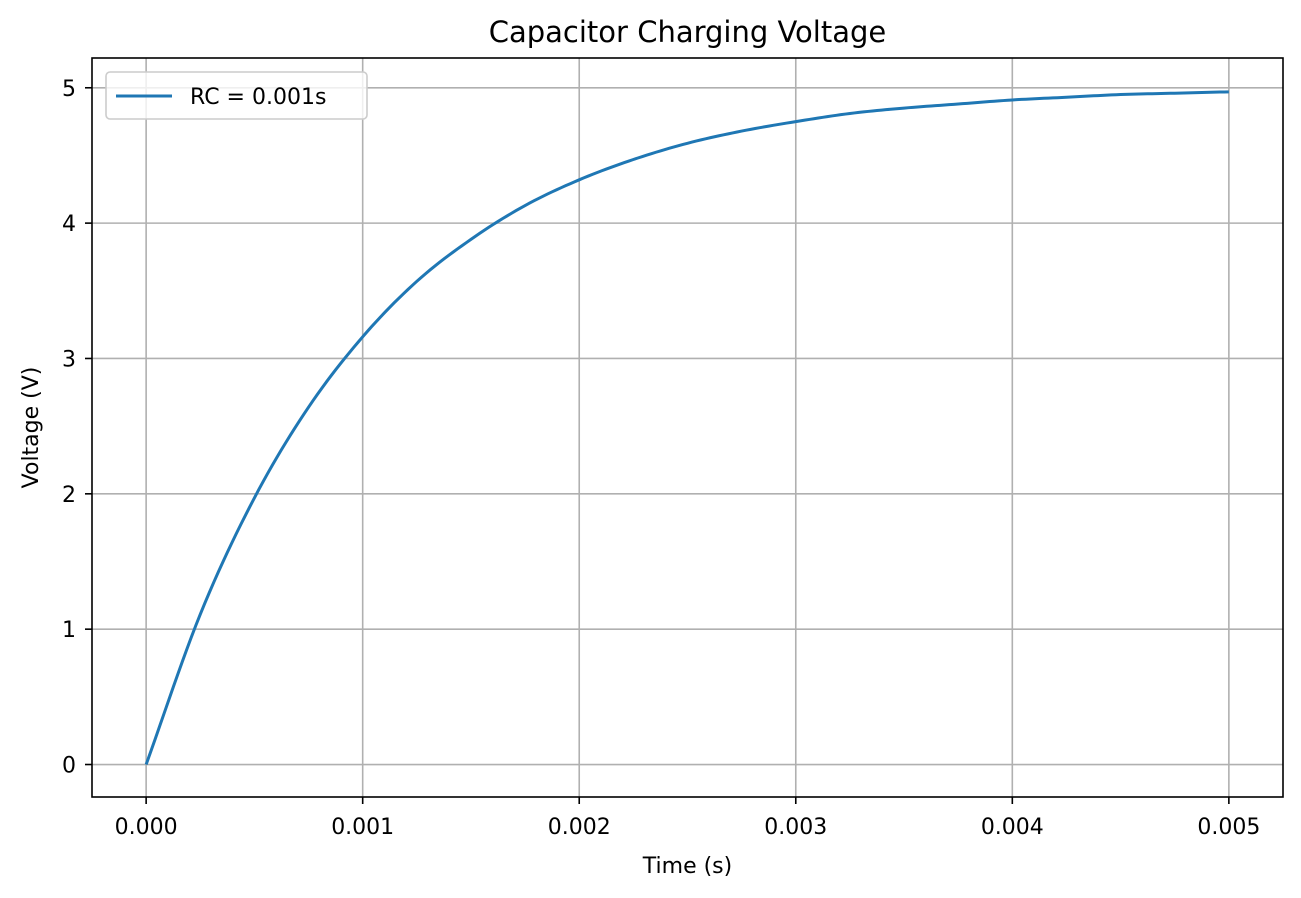 This screenshot has height=898, width=1301. What do you see at coordinates (362, 827) in the screenshot?
I see `x-tick-label: 0.001` at bounding box center [362, 827].